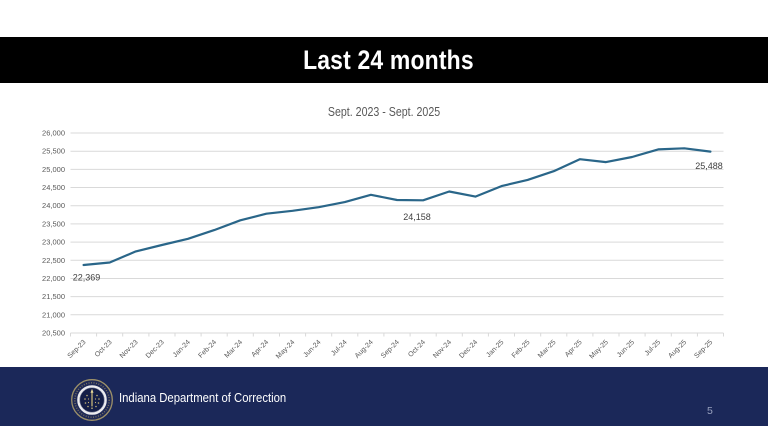  I want to click on svg-text: 22,000, so click(53, 278).